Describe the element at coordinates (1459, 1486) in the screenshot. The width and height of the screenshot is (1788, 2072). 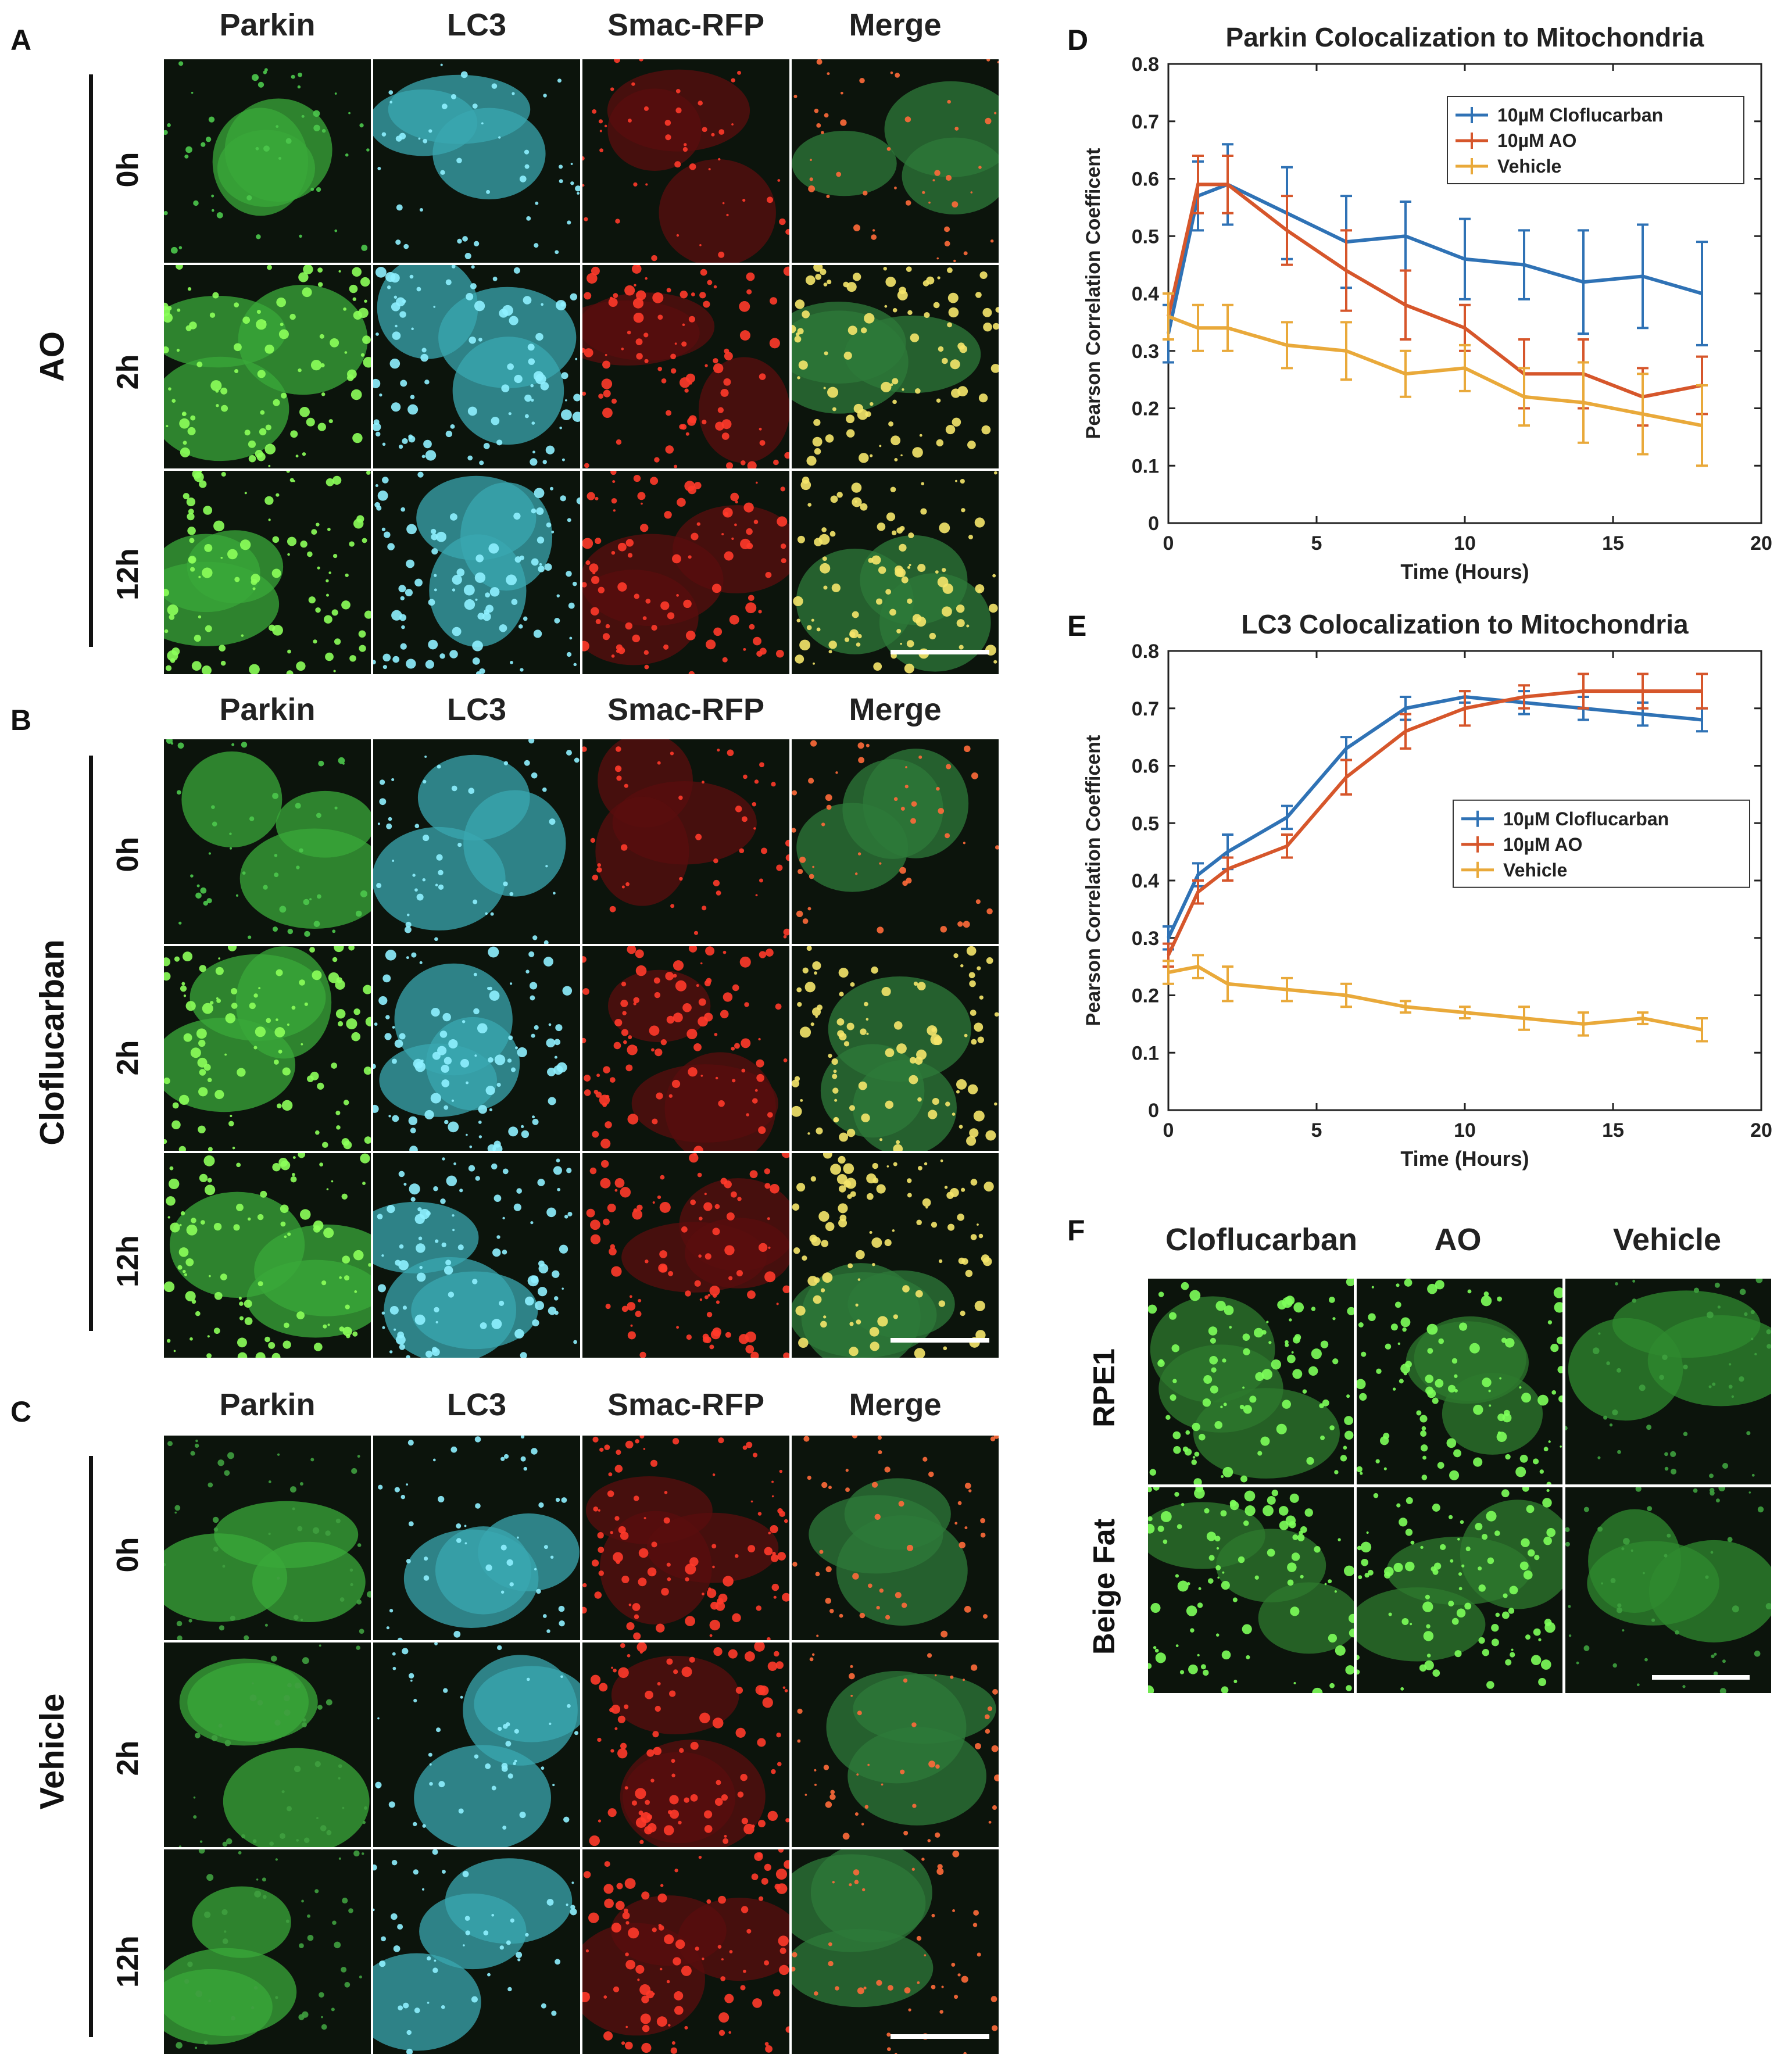
I see `micrograph-grid-f` at that location.